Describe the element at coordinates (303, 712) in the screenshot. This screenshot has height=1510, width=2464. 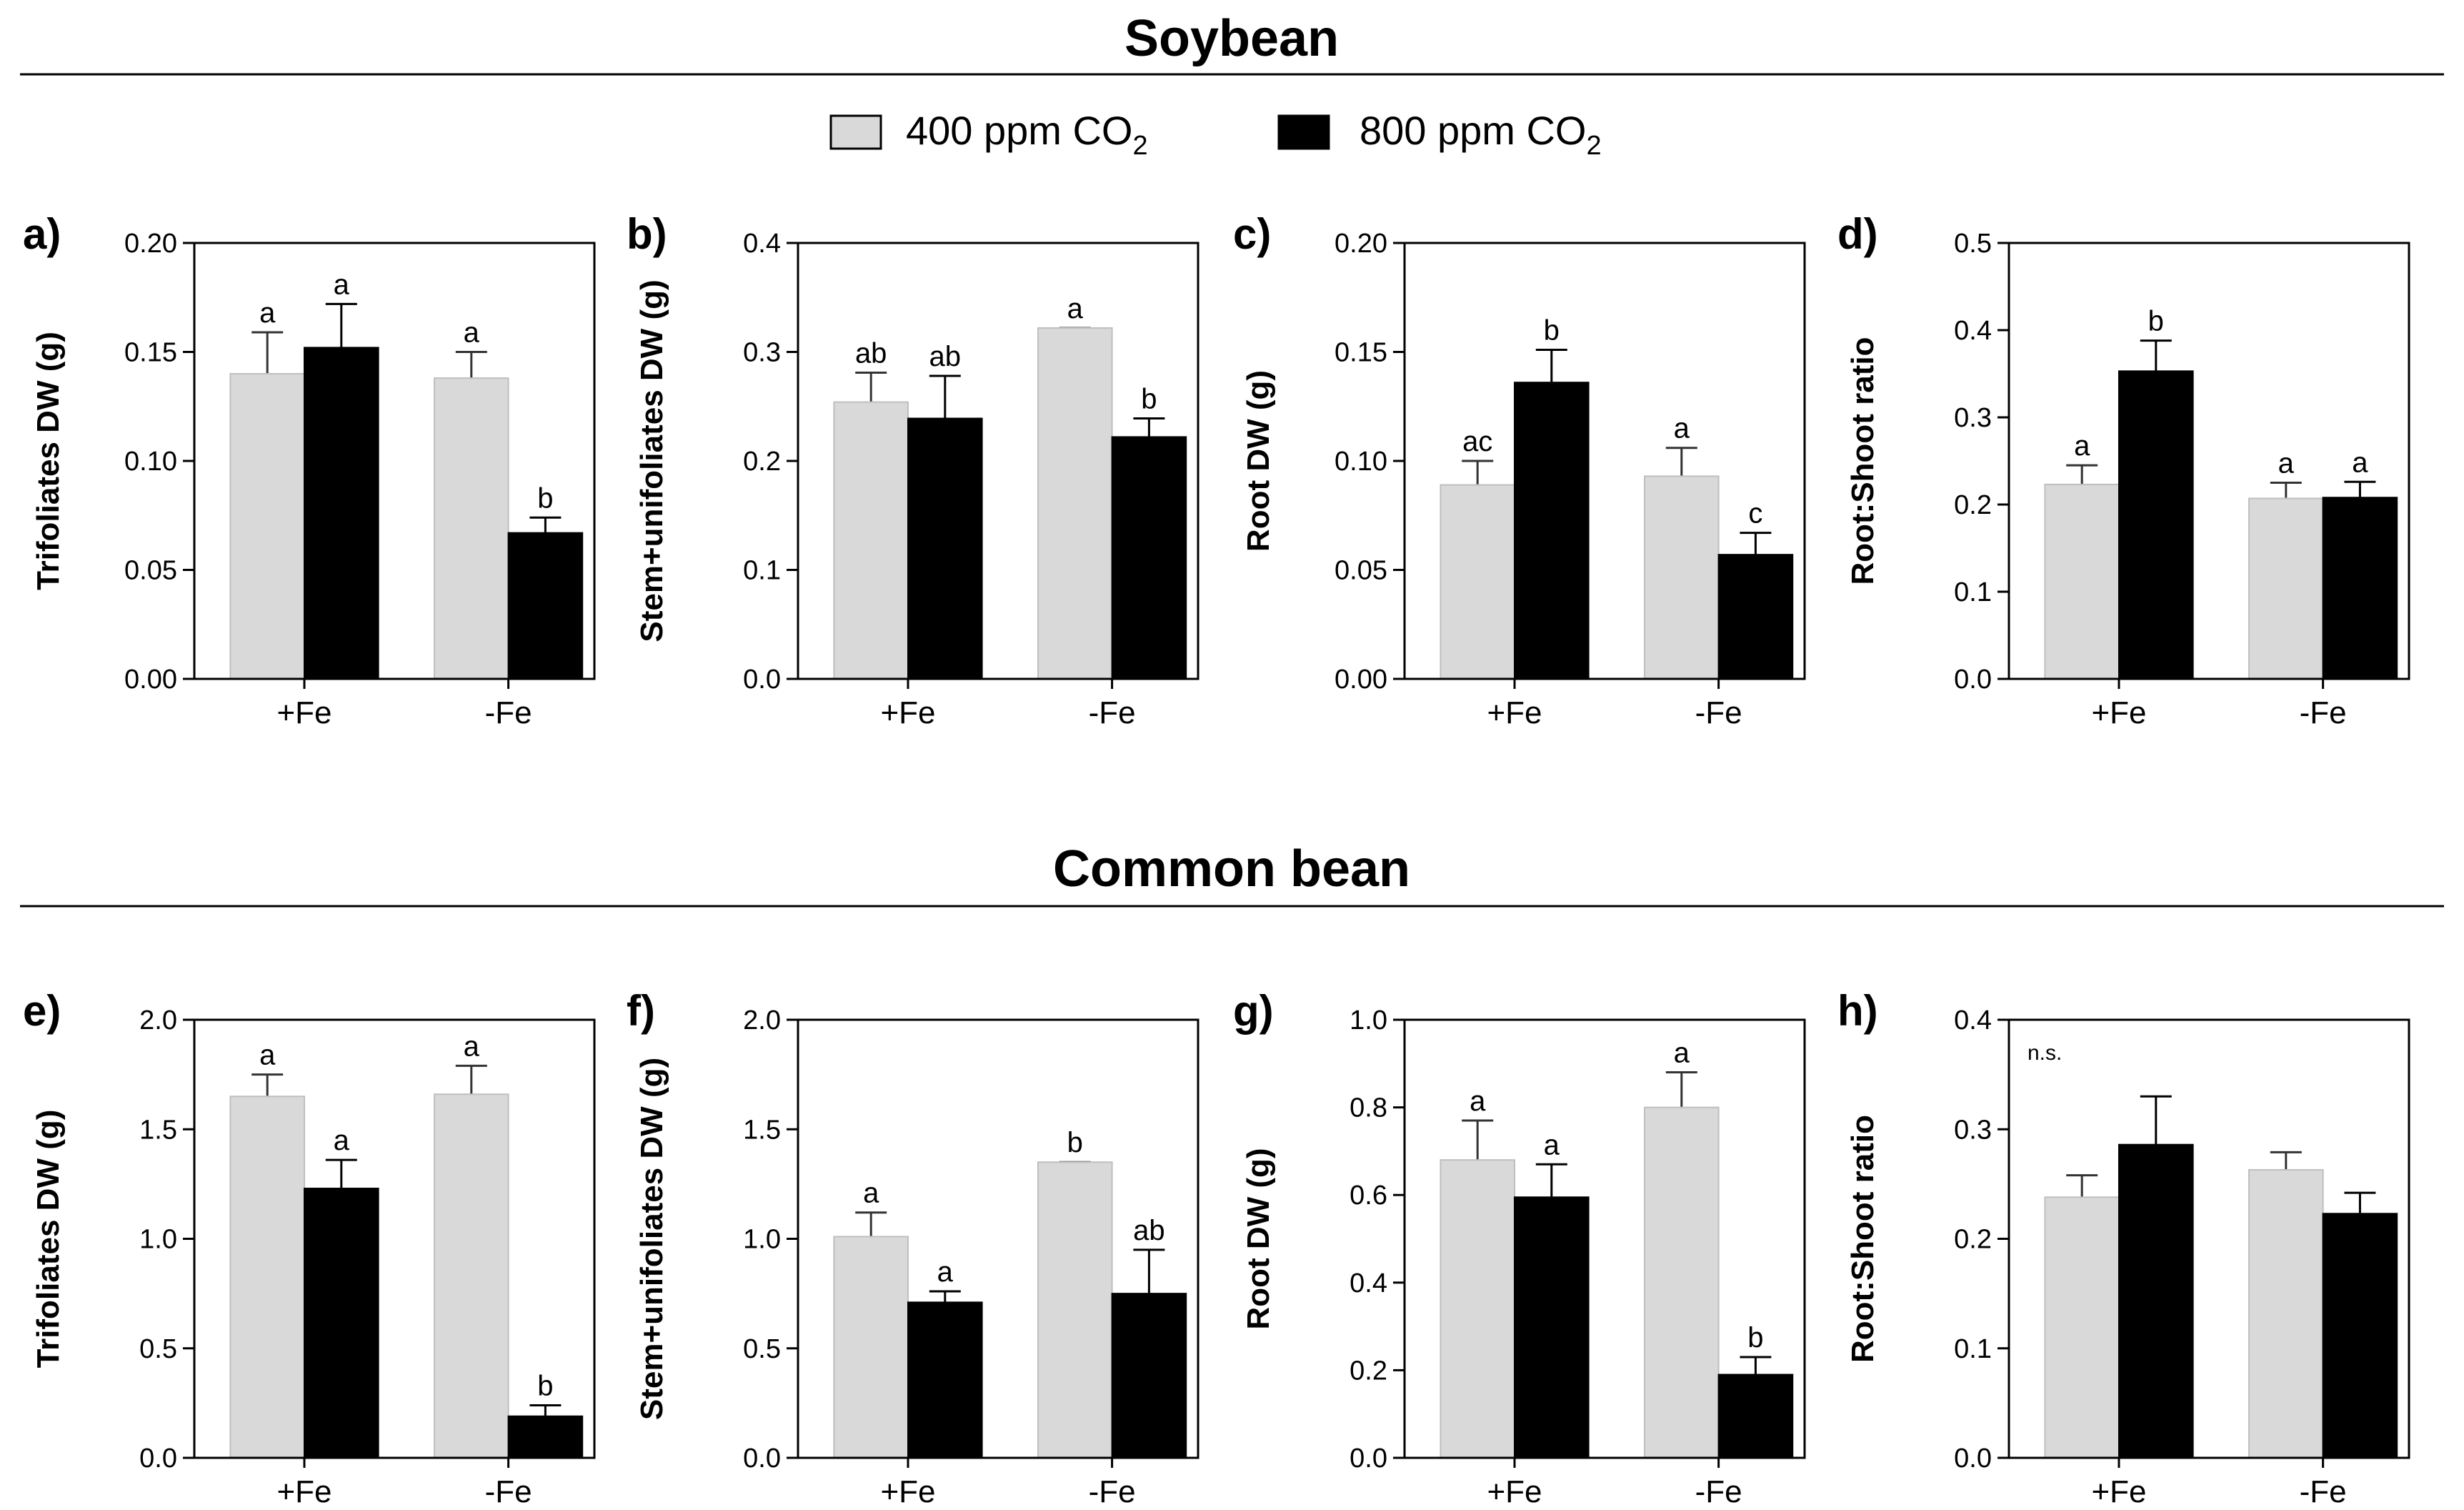
I see `panel-a-xtick-label: +Fe` at that location.